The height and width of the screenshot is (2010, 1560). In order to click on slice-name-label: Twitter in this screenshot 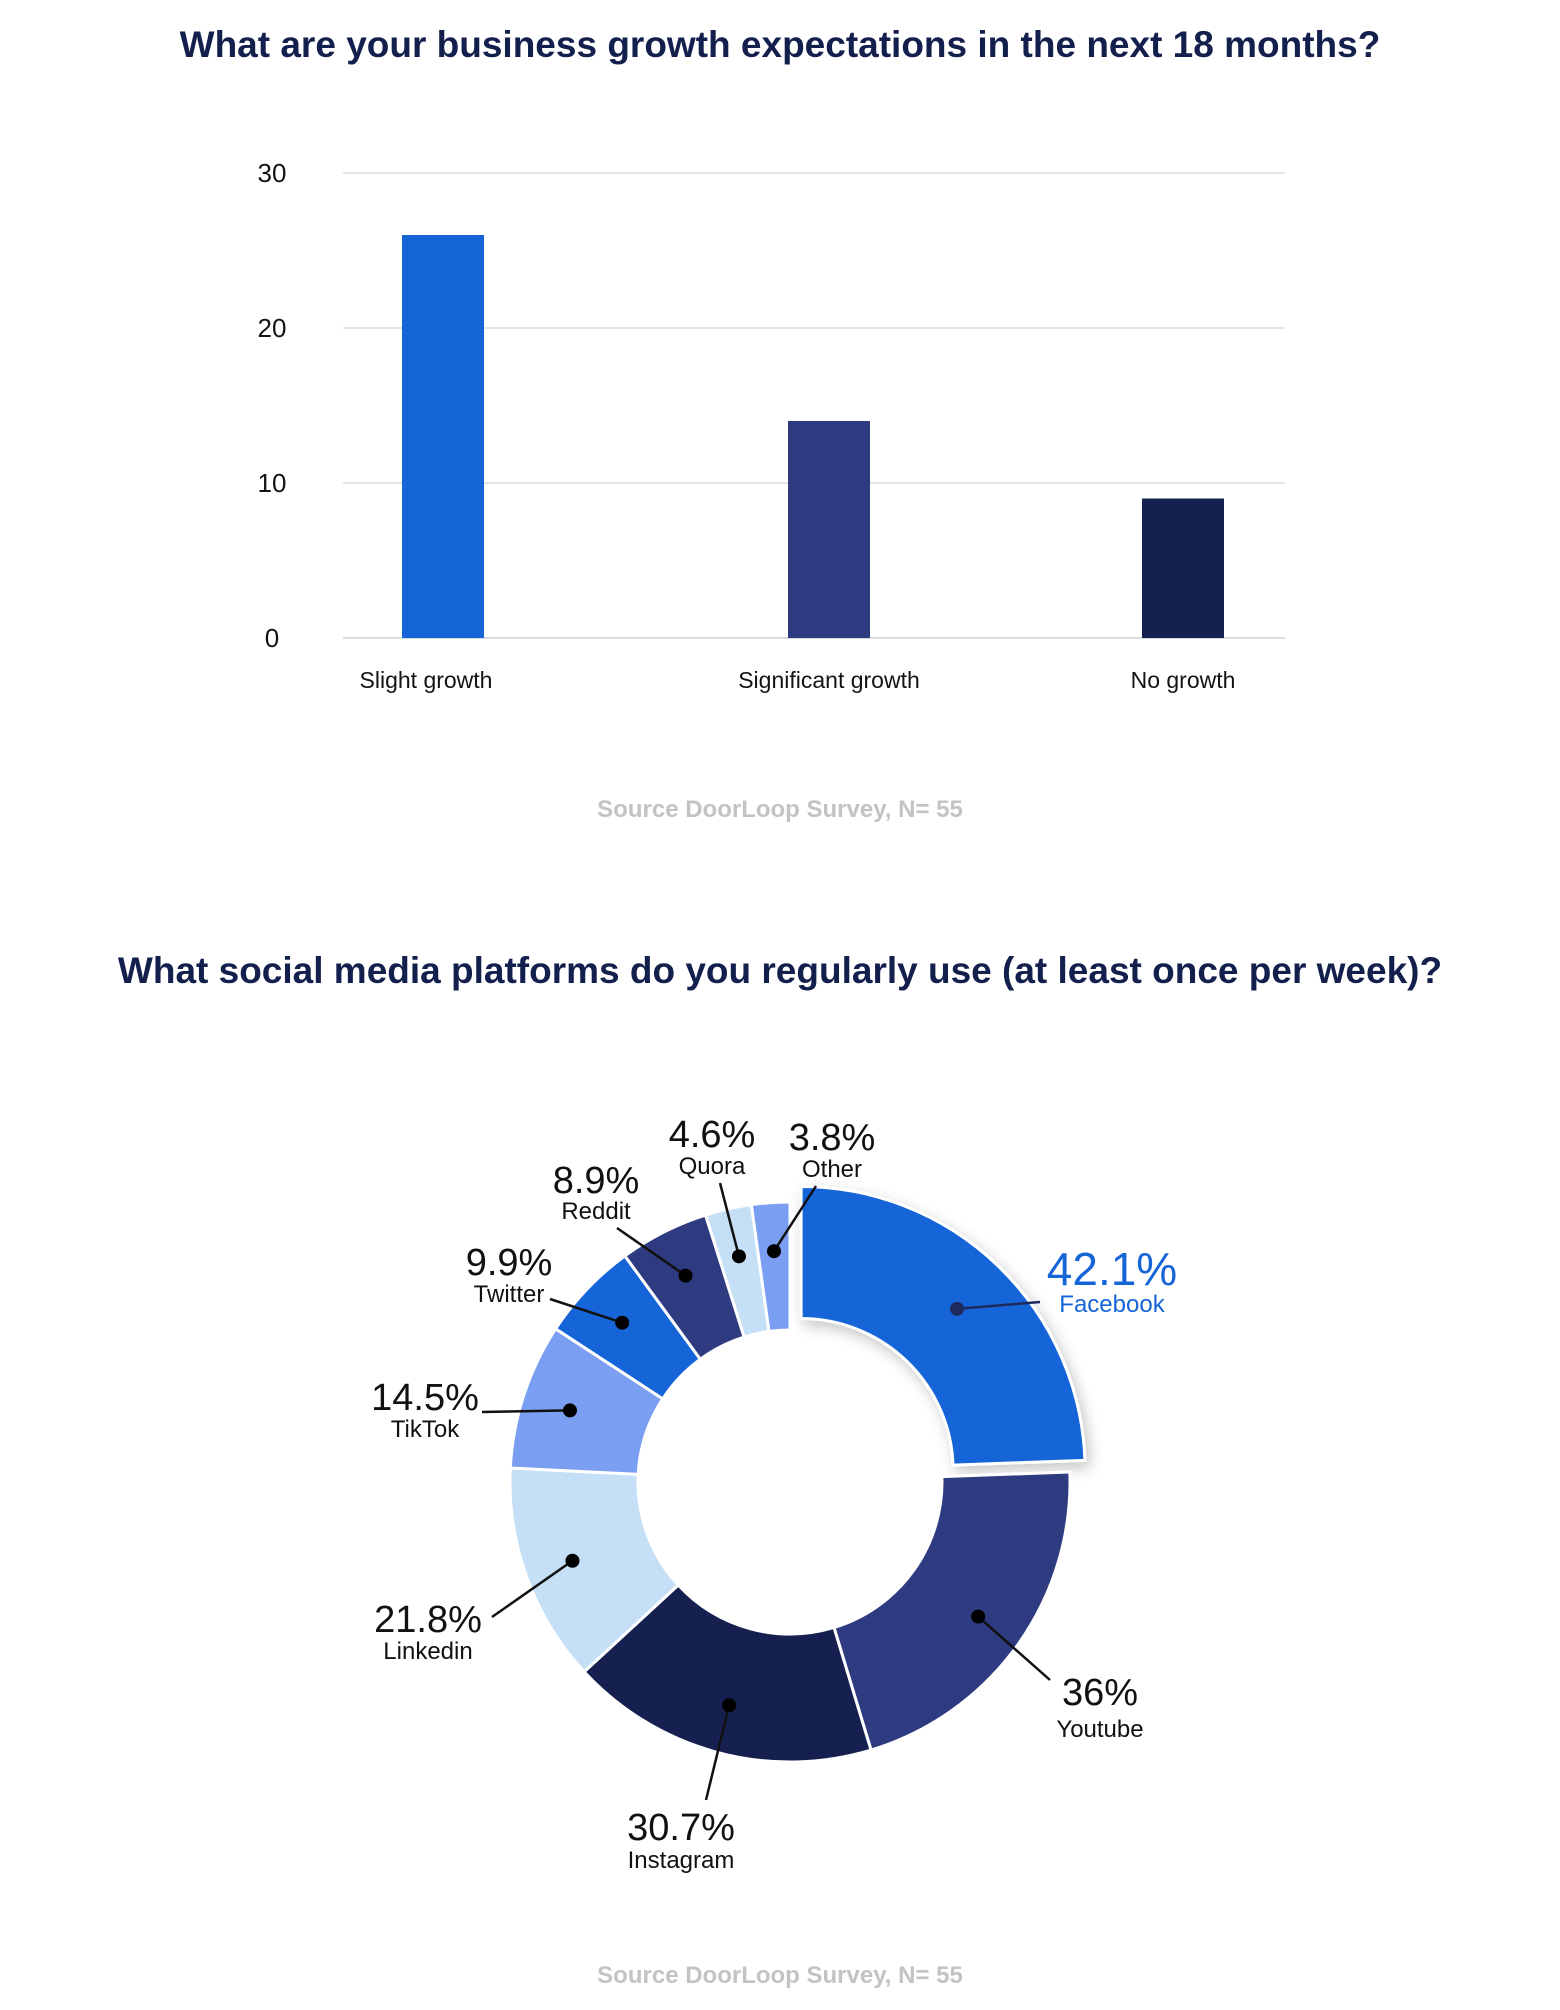, I will do `click(509, 1294)`.